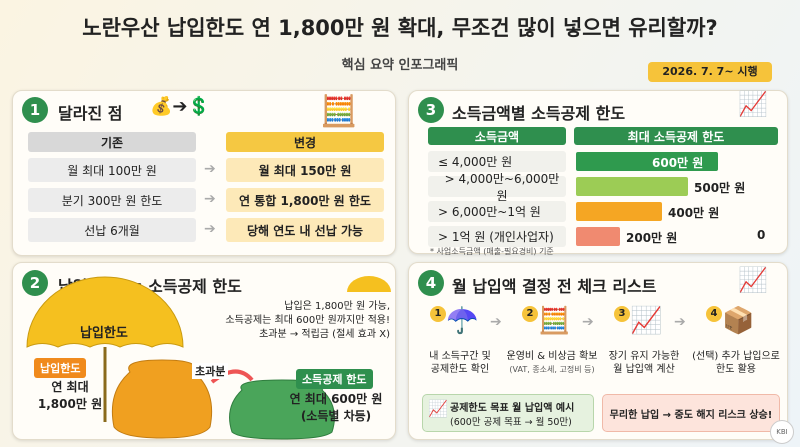 This screenshot has width=800, height=447. Describe the element at coordinates (70, 395) in the screenshot. I see `left-text: 연 최대 1,800만 원` at that location.